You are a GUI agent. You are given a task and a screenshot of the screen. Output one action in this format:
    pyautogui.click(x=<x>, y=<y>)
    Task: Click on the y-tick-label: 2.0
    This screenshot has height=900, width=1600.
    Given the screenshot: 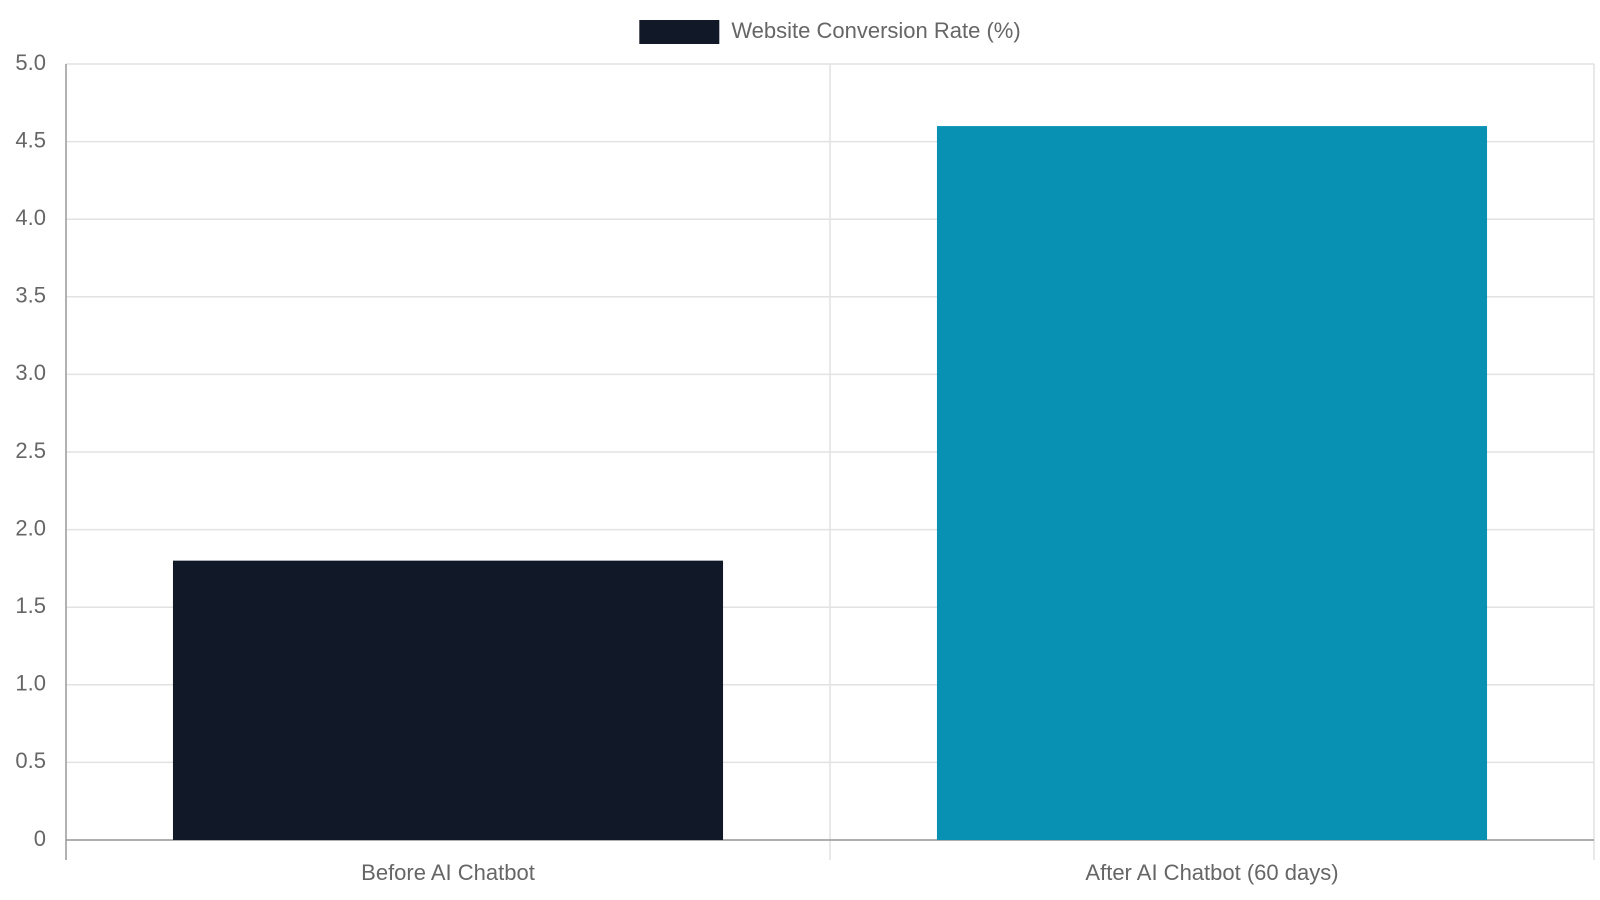 What is the action you would take?
    pyautogui.click(x=30, y=527)
    